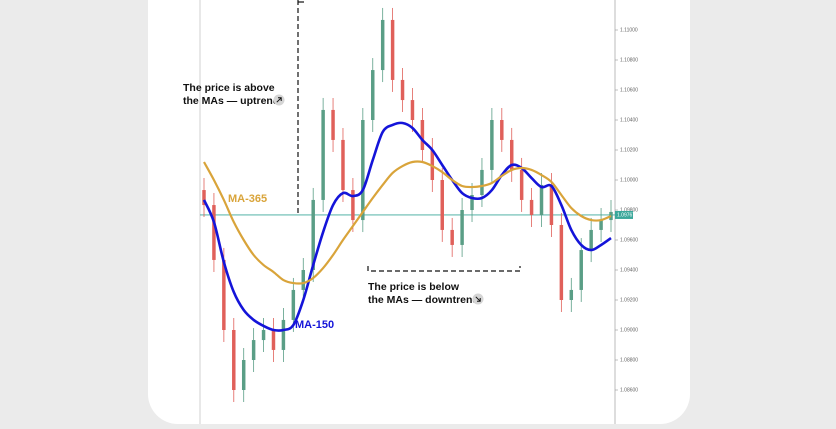 The image size is (836, 429). What do you see at coordinates (629, 330) in the screenshot?
I see `y-tick-label: 1.09000` at bounding box center [629, 330].